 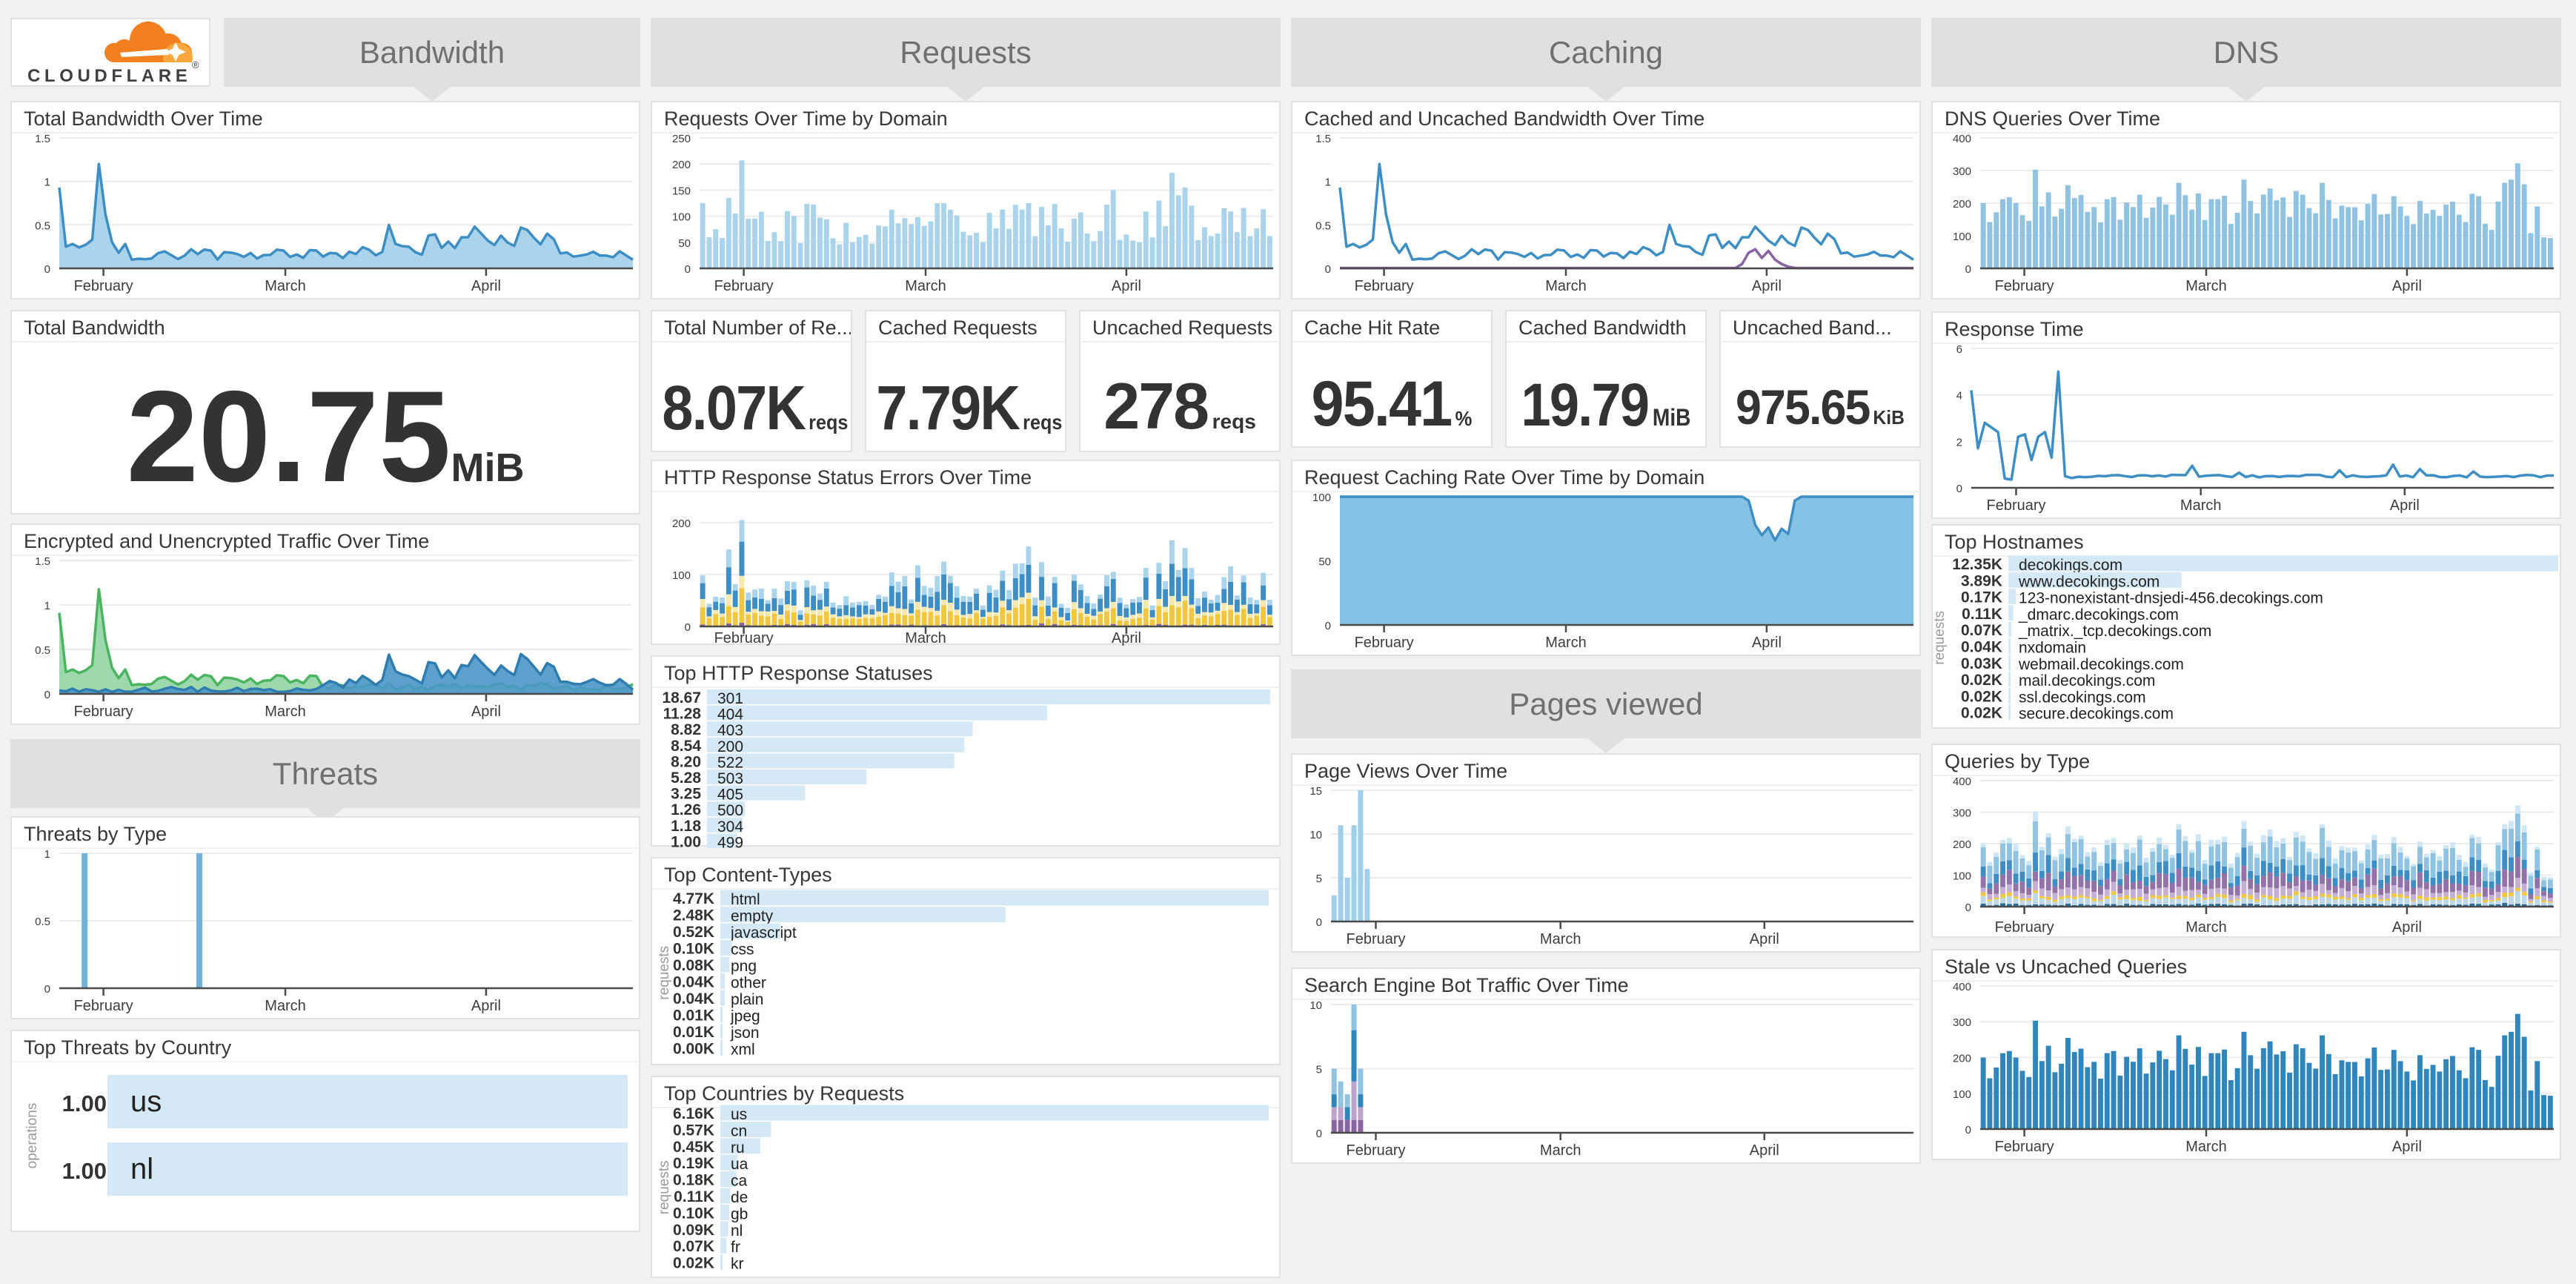 I want to click on svg-text: 6, so click(x=1959, y=349).